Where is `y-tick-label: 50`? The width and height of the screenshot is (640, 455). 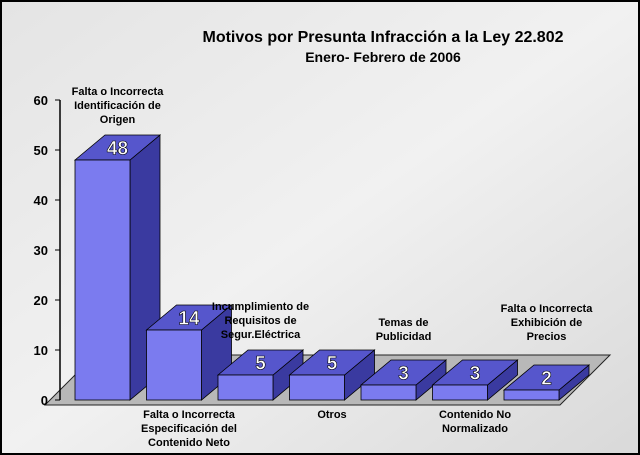 y-tick-label: 50 is located at coordinates (41, 150).